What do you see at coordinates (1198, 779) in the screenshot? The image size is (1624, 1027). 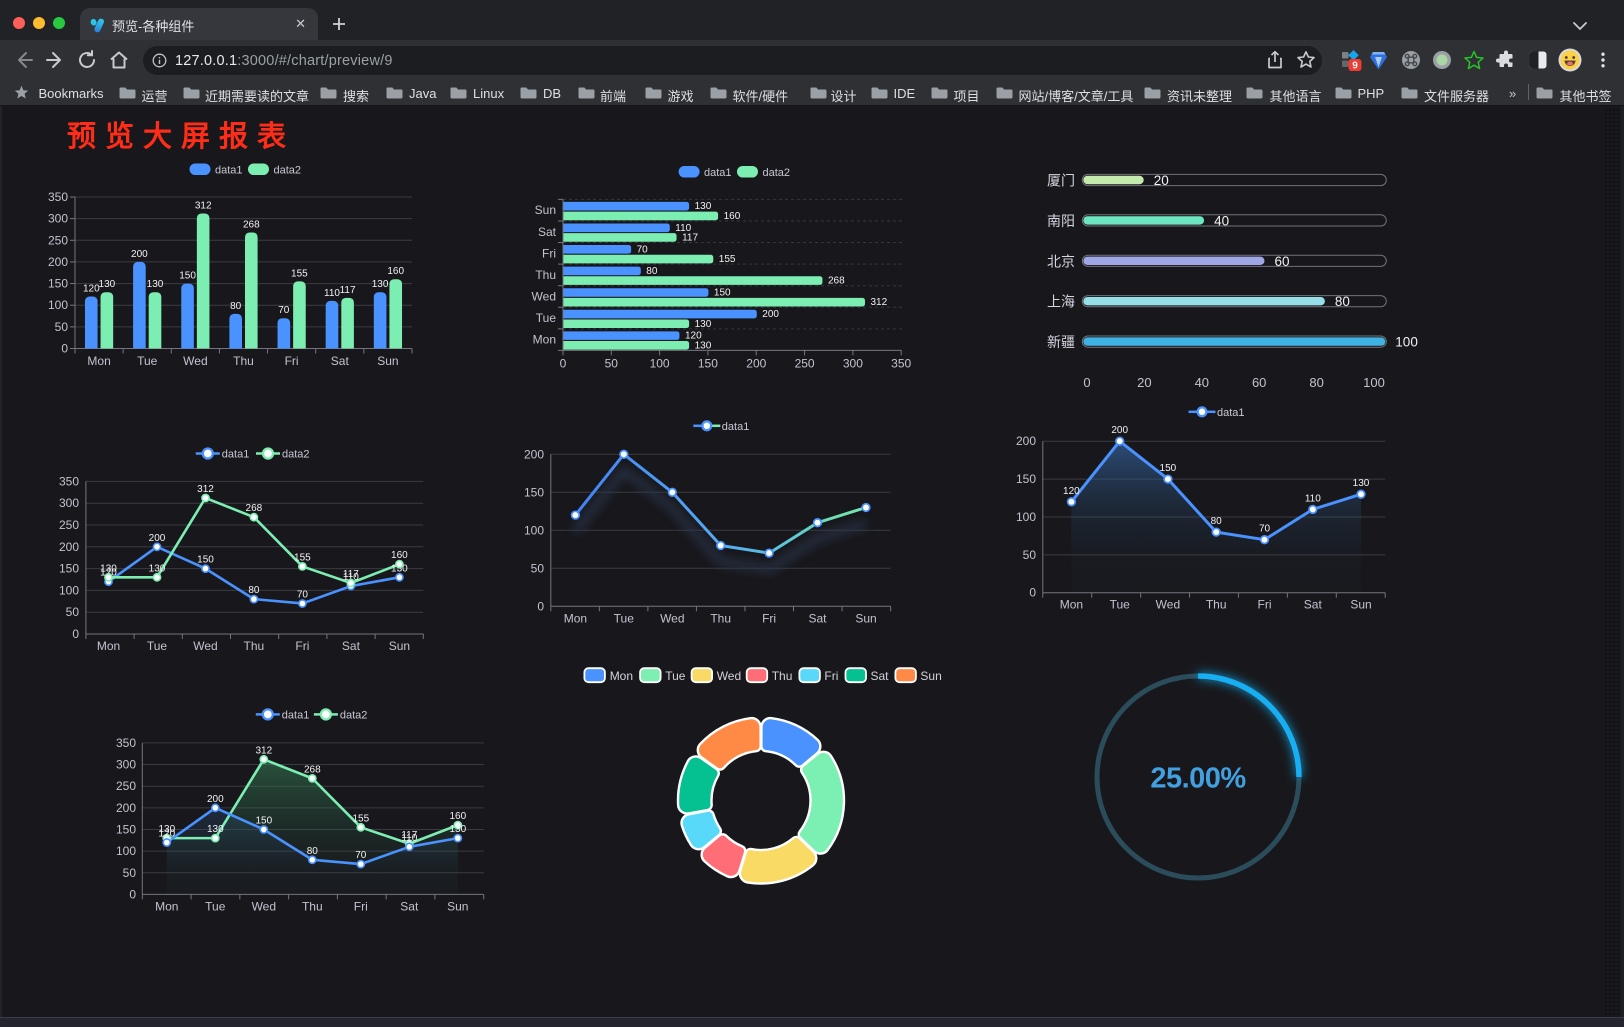 I see `svg-text: 25.00%` at bounding box center [1198, 779].